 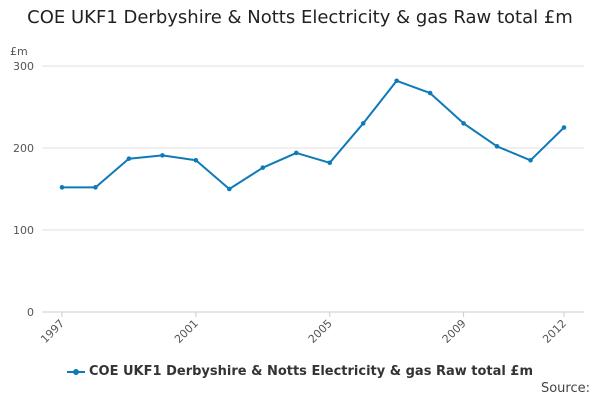 I want to click on data-point-2012, so click(x=564, y=127).